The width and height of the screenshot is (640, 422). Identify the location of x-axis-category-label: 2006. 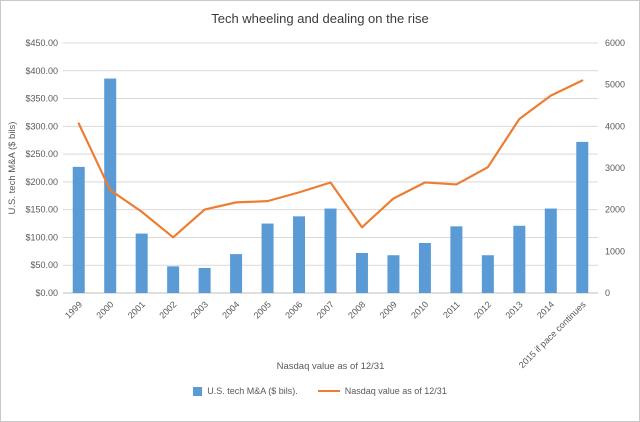
(293, 309).